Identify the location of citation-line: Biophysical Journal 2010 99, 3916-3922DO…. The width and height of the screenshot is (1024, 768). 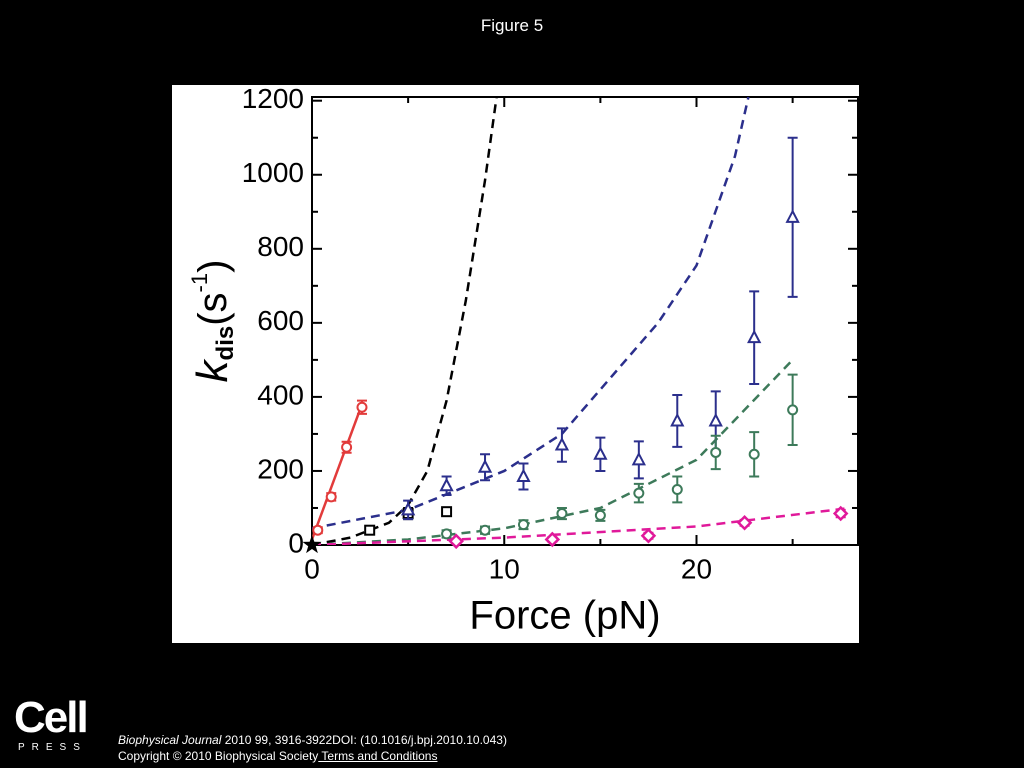
(312, 740).